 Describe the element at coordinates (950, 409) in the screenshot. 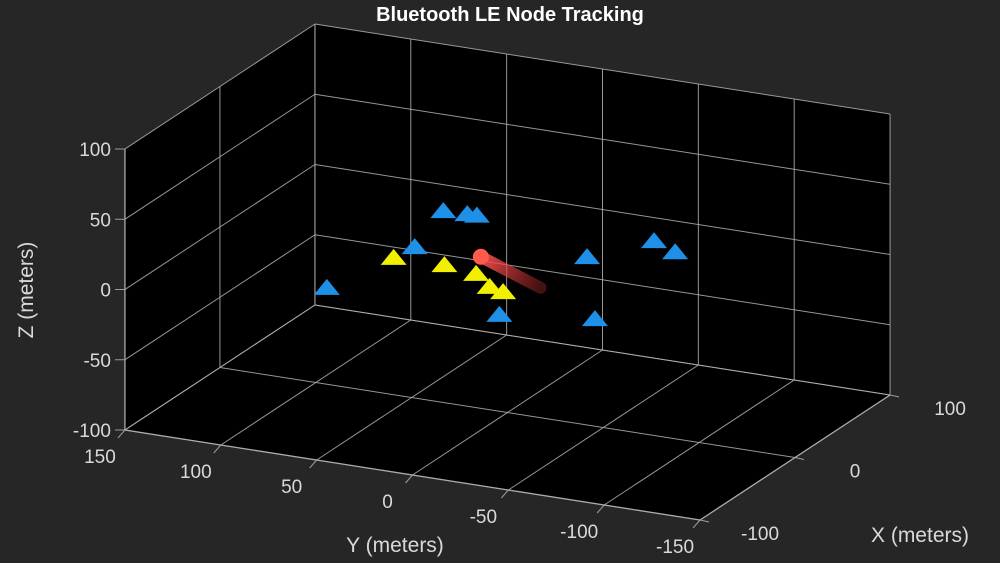

I see `x-tick-label: 100` at that location.